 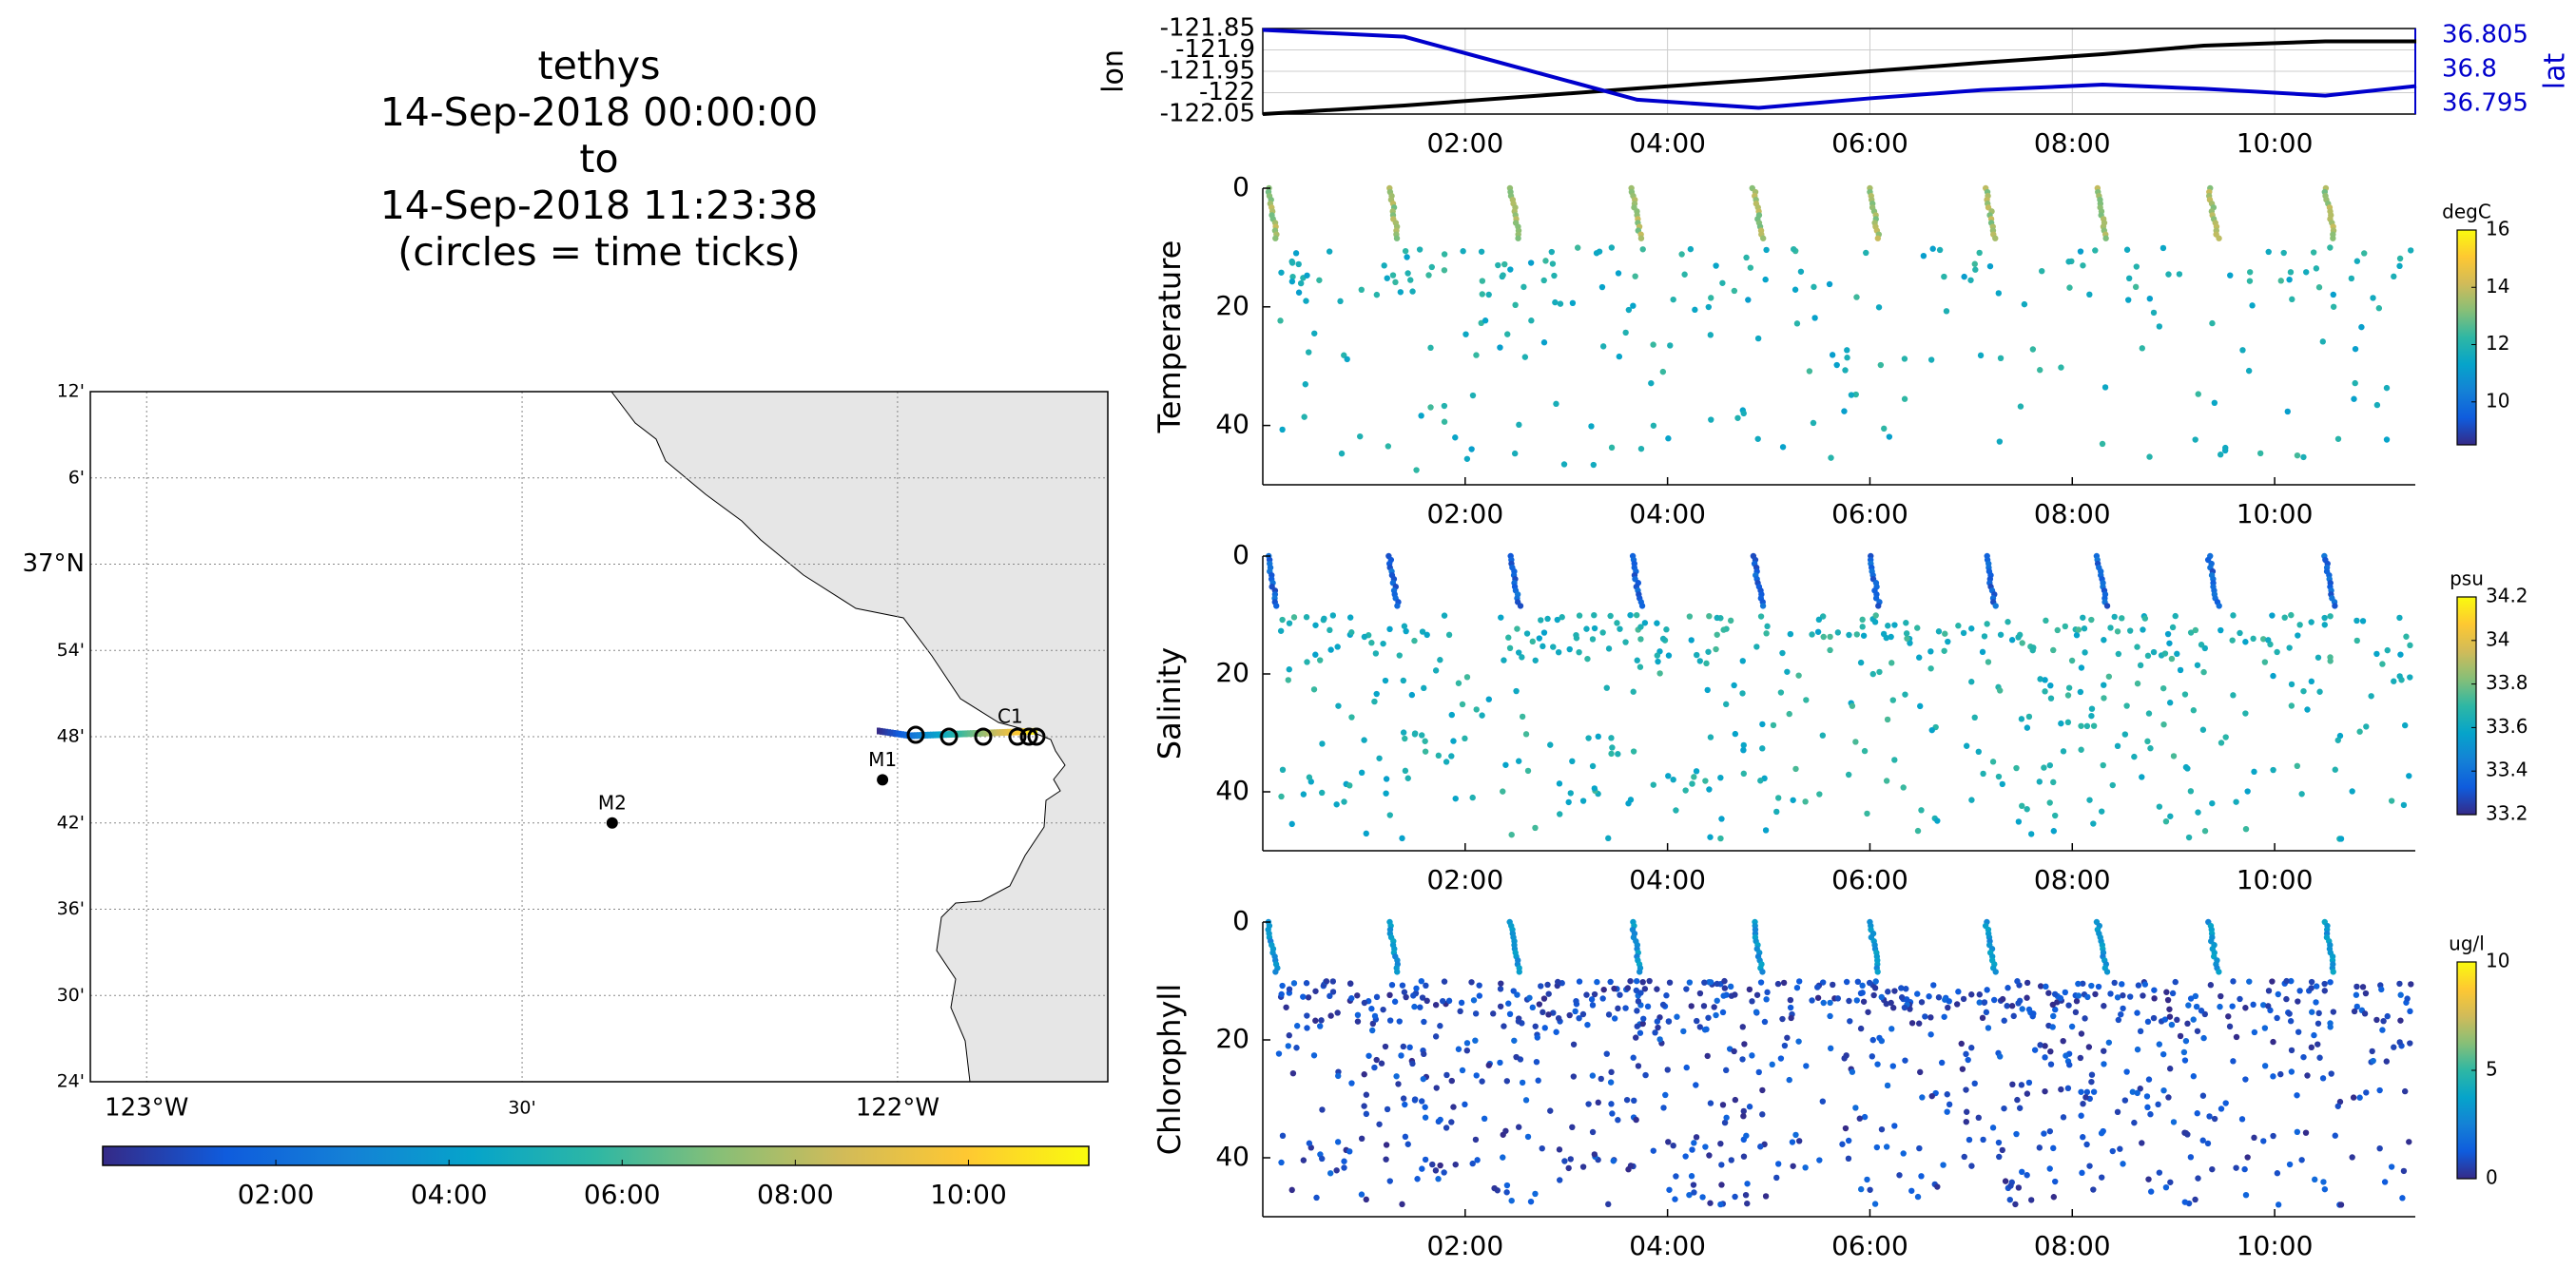 I want to click on colorbar, so click(x=2466, y=338).